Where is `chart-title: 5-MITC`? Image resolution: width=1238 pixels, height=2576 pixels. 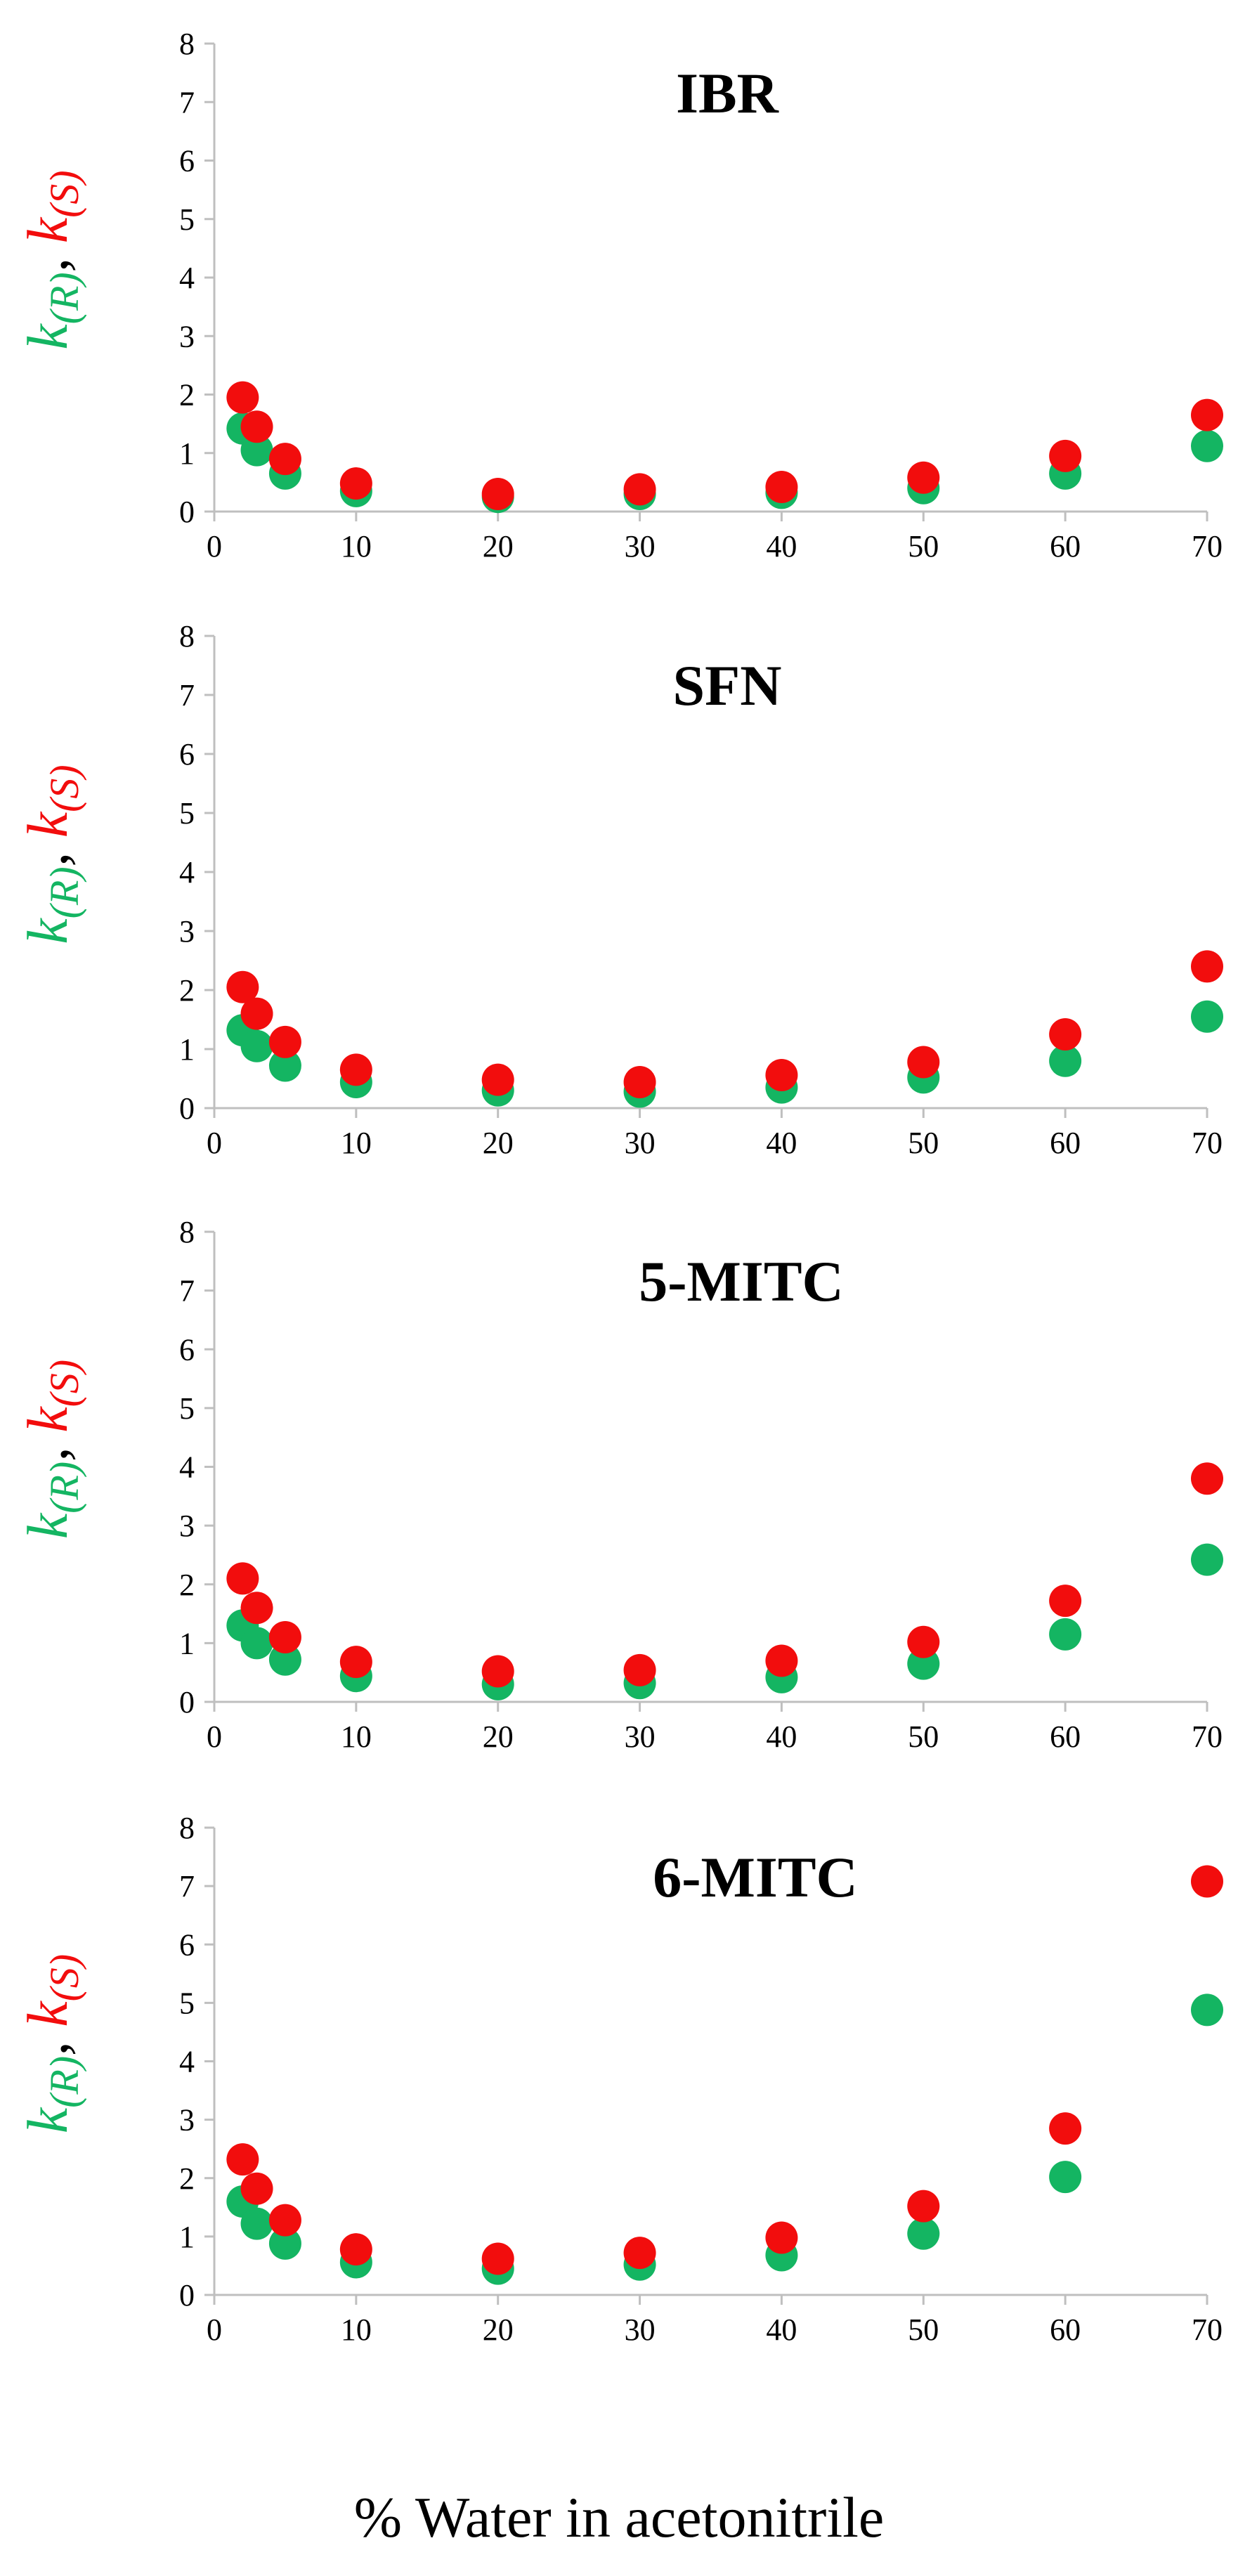
chart-title: 5-MITC is located at coordinates (741, 1281).